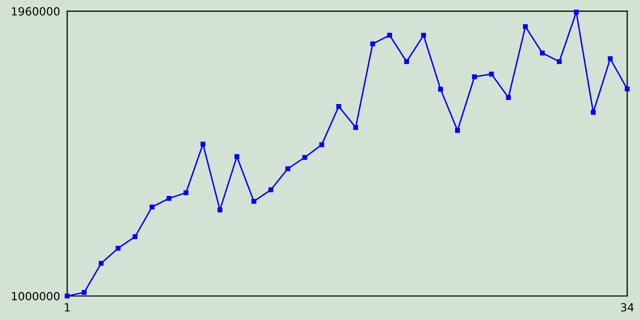 The width and height of the screenshot is (640, 320). I want to click on x-tick-label: 1, so click(67, 307).